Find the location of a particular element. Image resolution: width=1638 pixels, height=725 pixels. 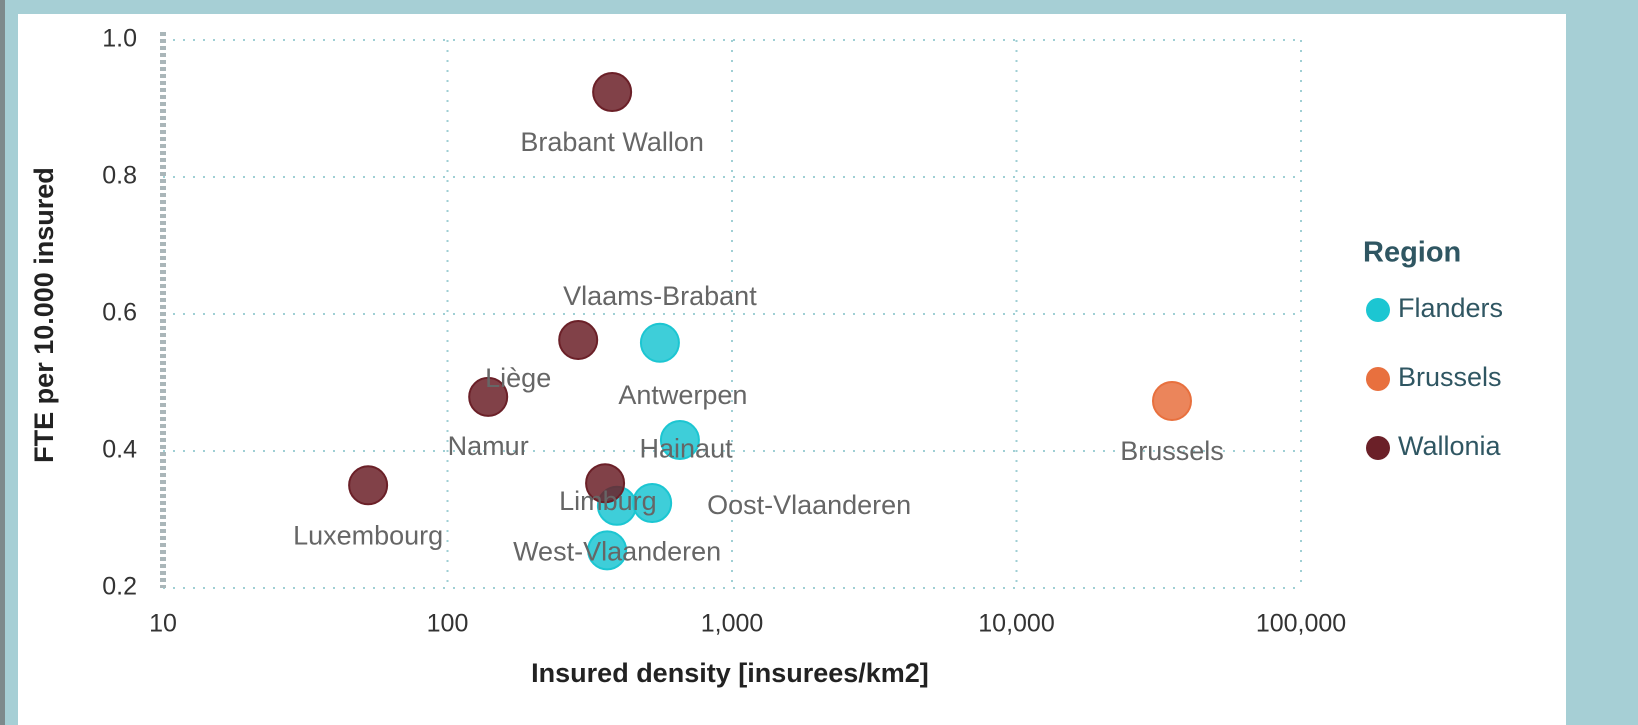

legend-title: Region is located at coordinates (1412, 253).